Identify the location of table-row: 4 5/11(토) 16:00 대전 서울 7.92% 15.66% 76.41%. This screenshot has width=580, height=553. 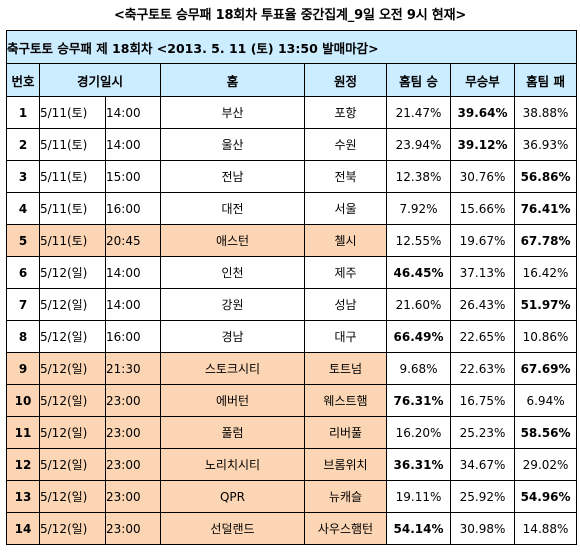
(292, 208).